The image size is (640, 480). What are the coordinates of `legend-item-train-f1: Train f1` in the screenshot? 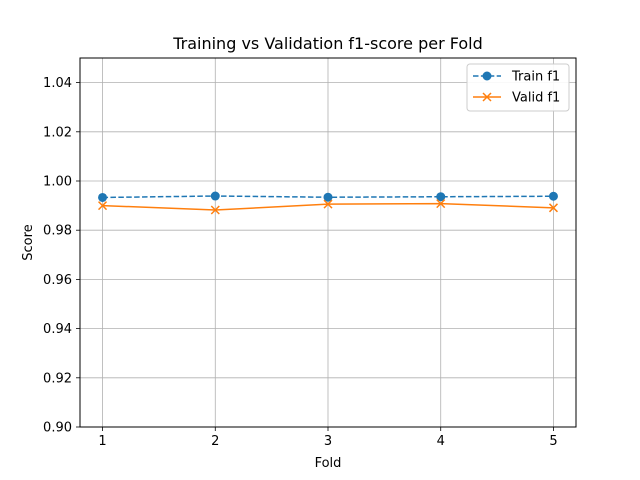 It's located at (516, 77).